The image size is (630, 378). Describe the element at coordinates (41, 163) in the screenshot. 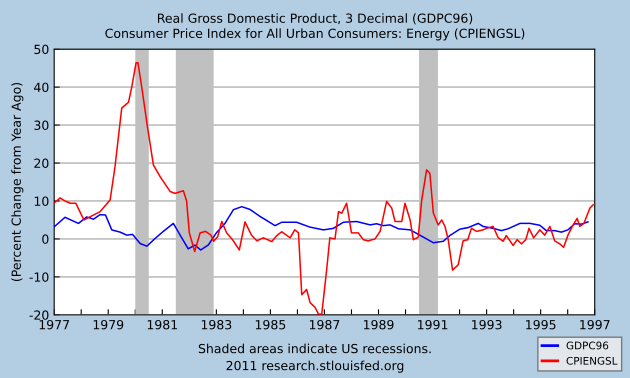

I see `y-tick-label: 20` at that location.